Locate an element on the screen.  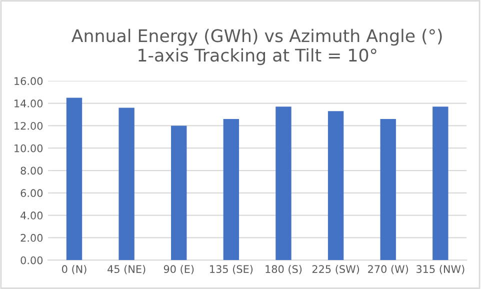
x-tick-label: 180 (S) is located at coordinates (284, 269).